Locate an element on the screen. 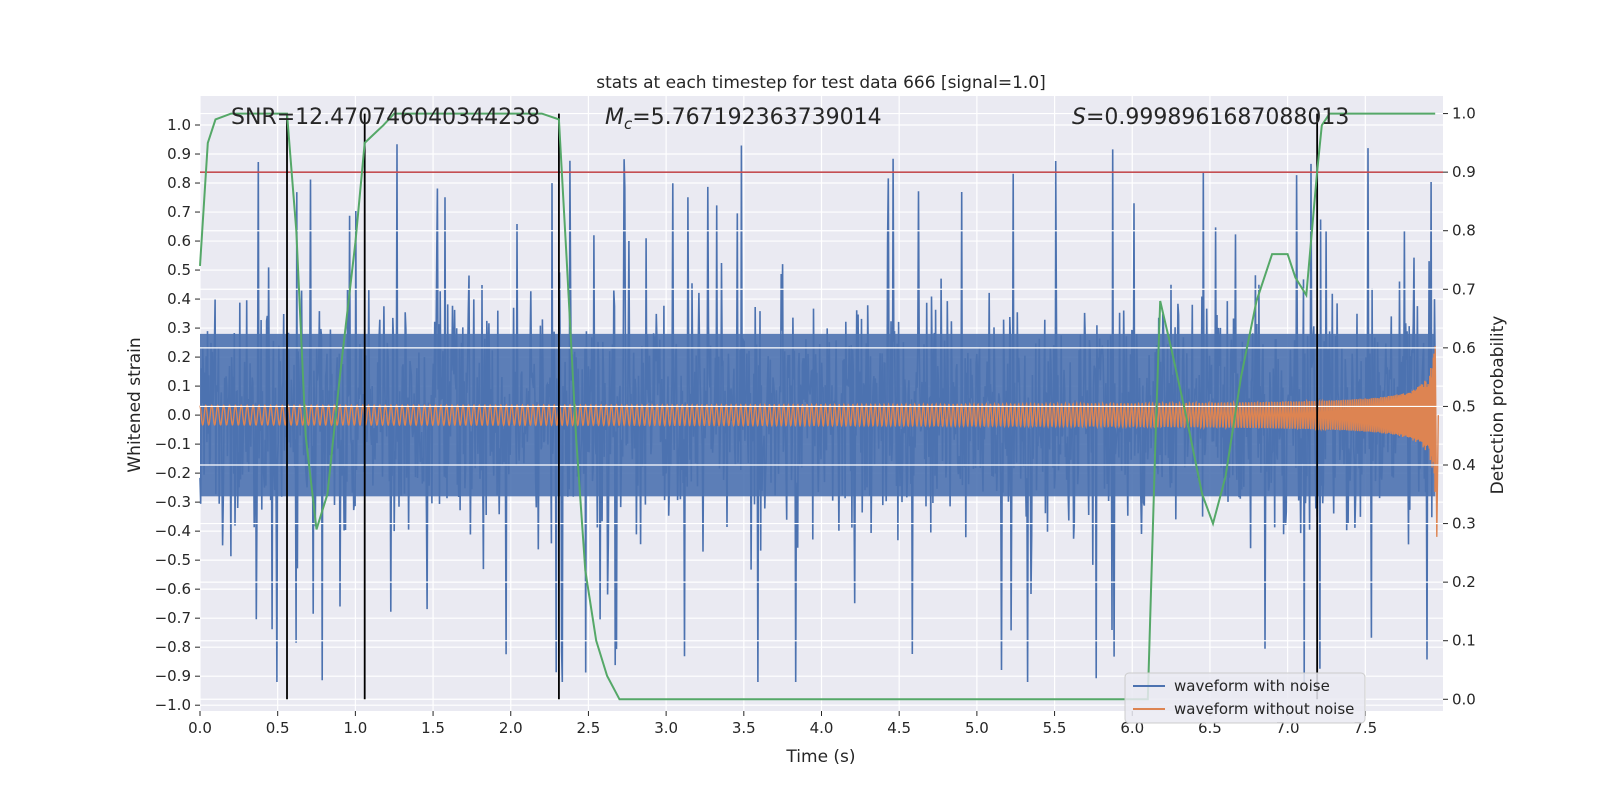 The image size is (1600, 800). x-tick-label-5: 2.5 is located at coordinates (589, 728).